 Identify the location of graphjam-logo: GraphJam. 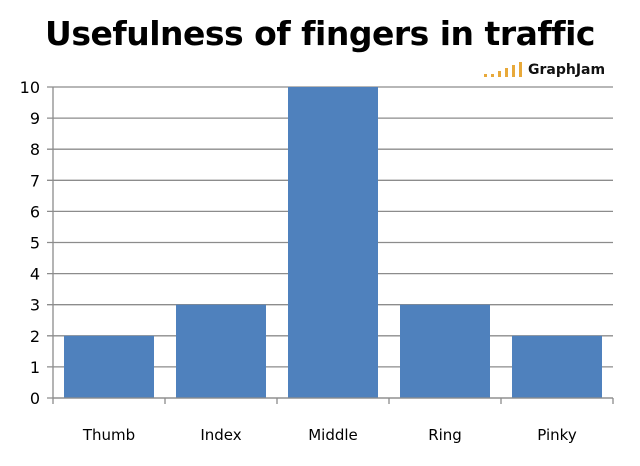
(544, 69).